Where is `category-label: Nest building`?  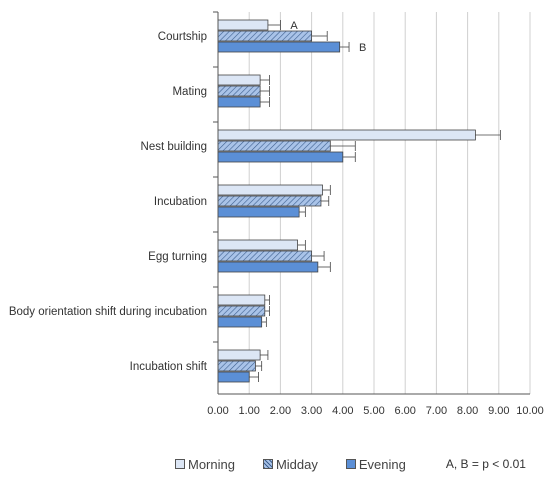
category-label: Nest building is located at coordinates (174, 147).